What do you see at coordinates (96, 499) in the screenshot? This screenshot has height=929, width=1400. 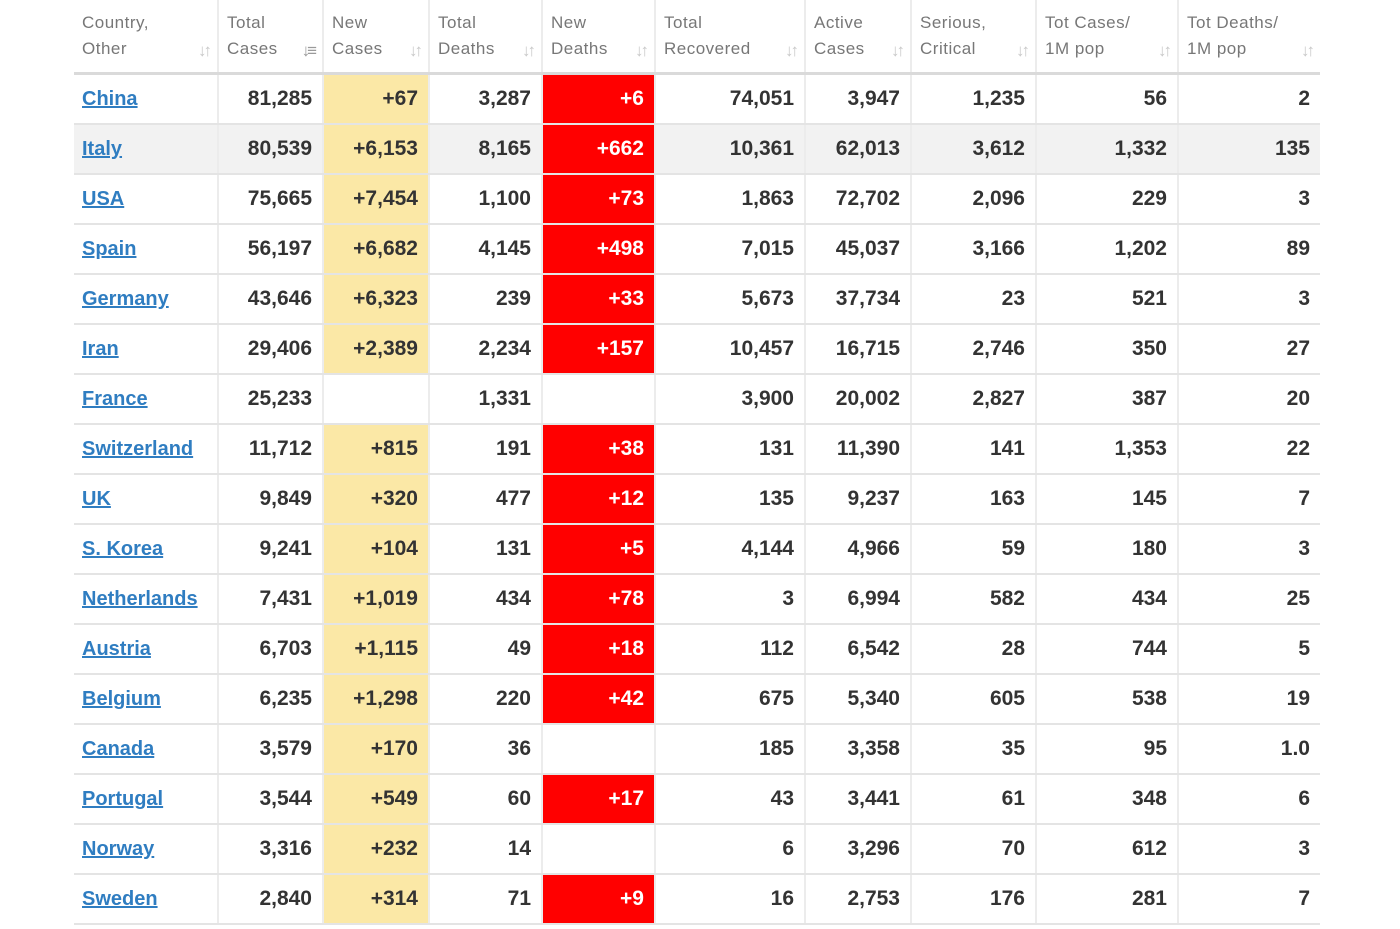 I see `country-link: UK` at bounding box center [96, 499].